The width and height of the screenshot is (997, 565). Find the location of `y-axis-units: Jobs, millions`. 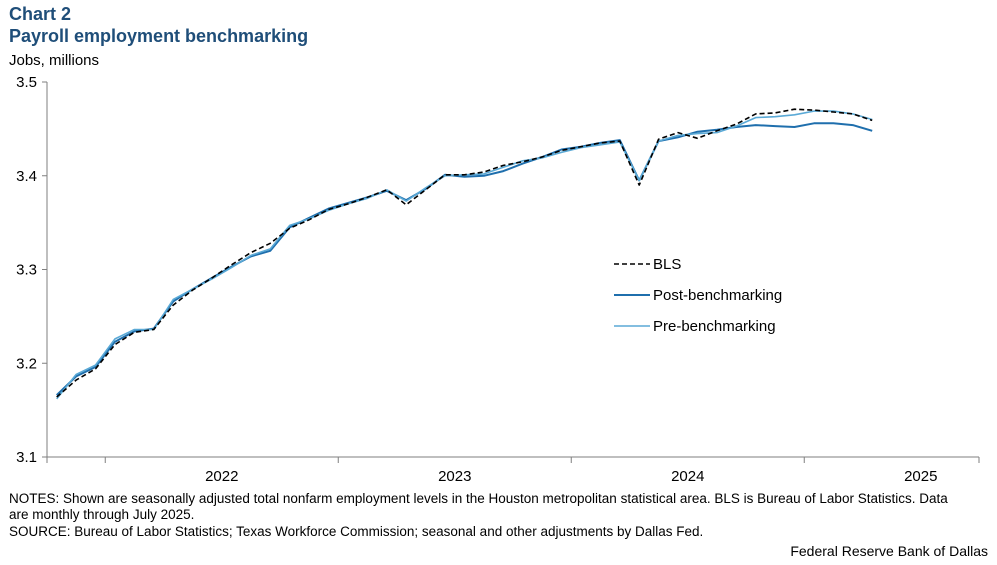

y-axis-units: Jobs, millions is located at coordinates (54, 60).